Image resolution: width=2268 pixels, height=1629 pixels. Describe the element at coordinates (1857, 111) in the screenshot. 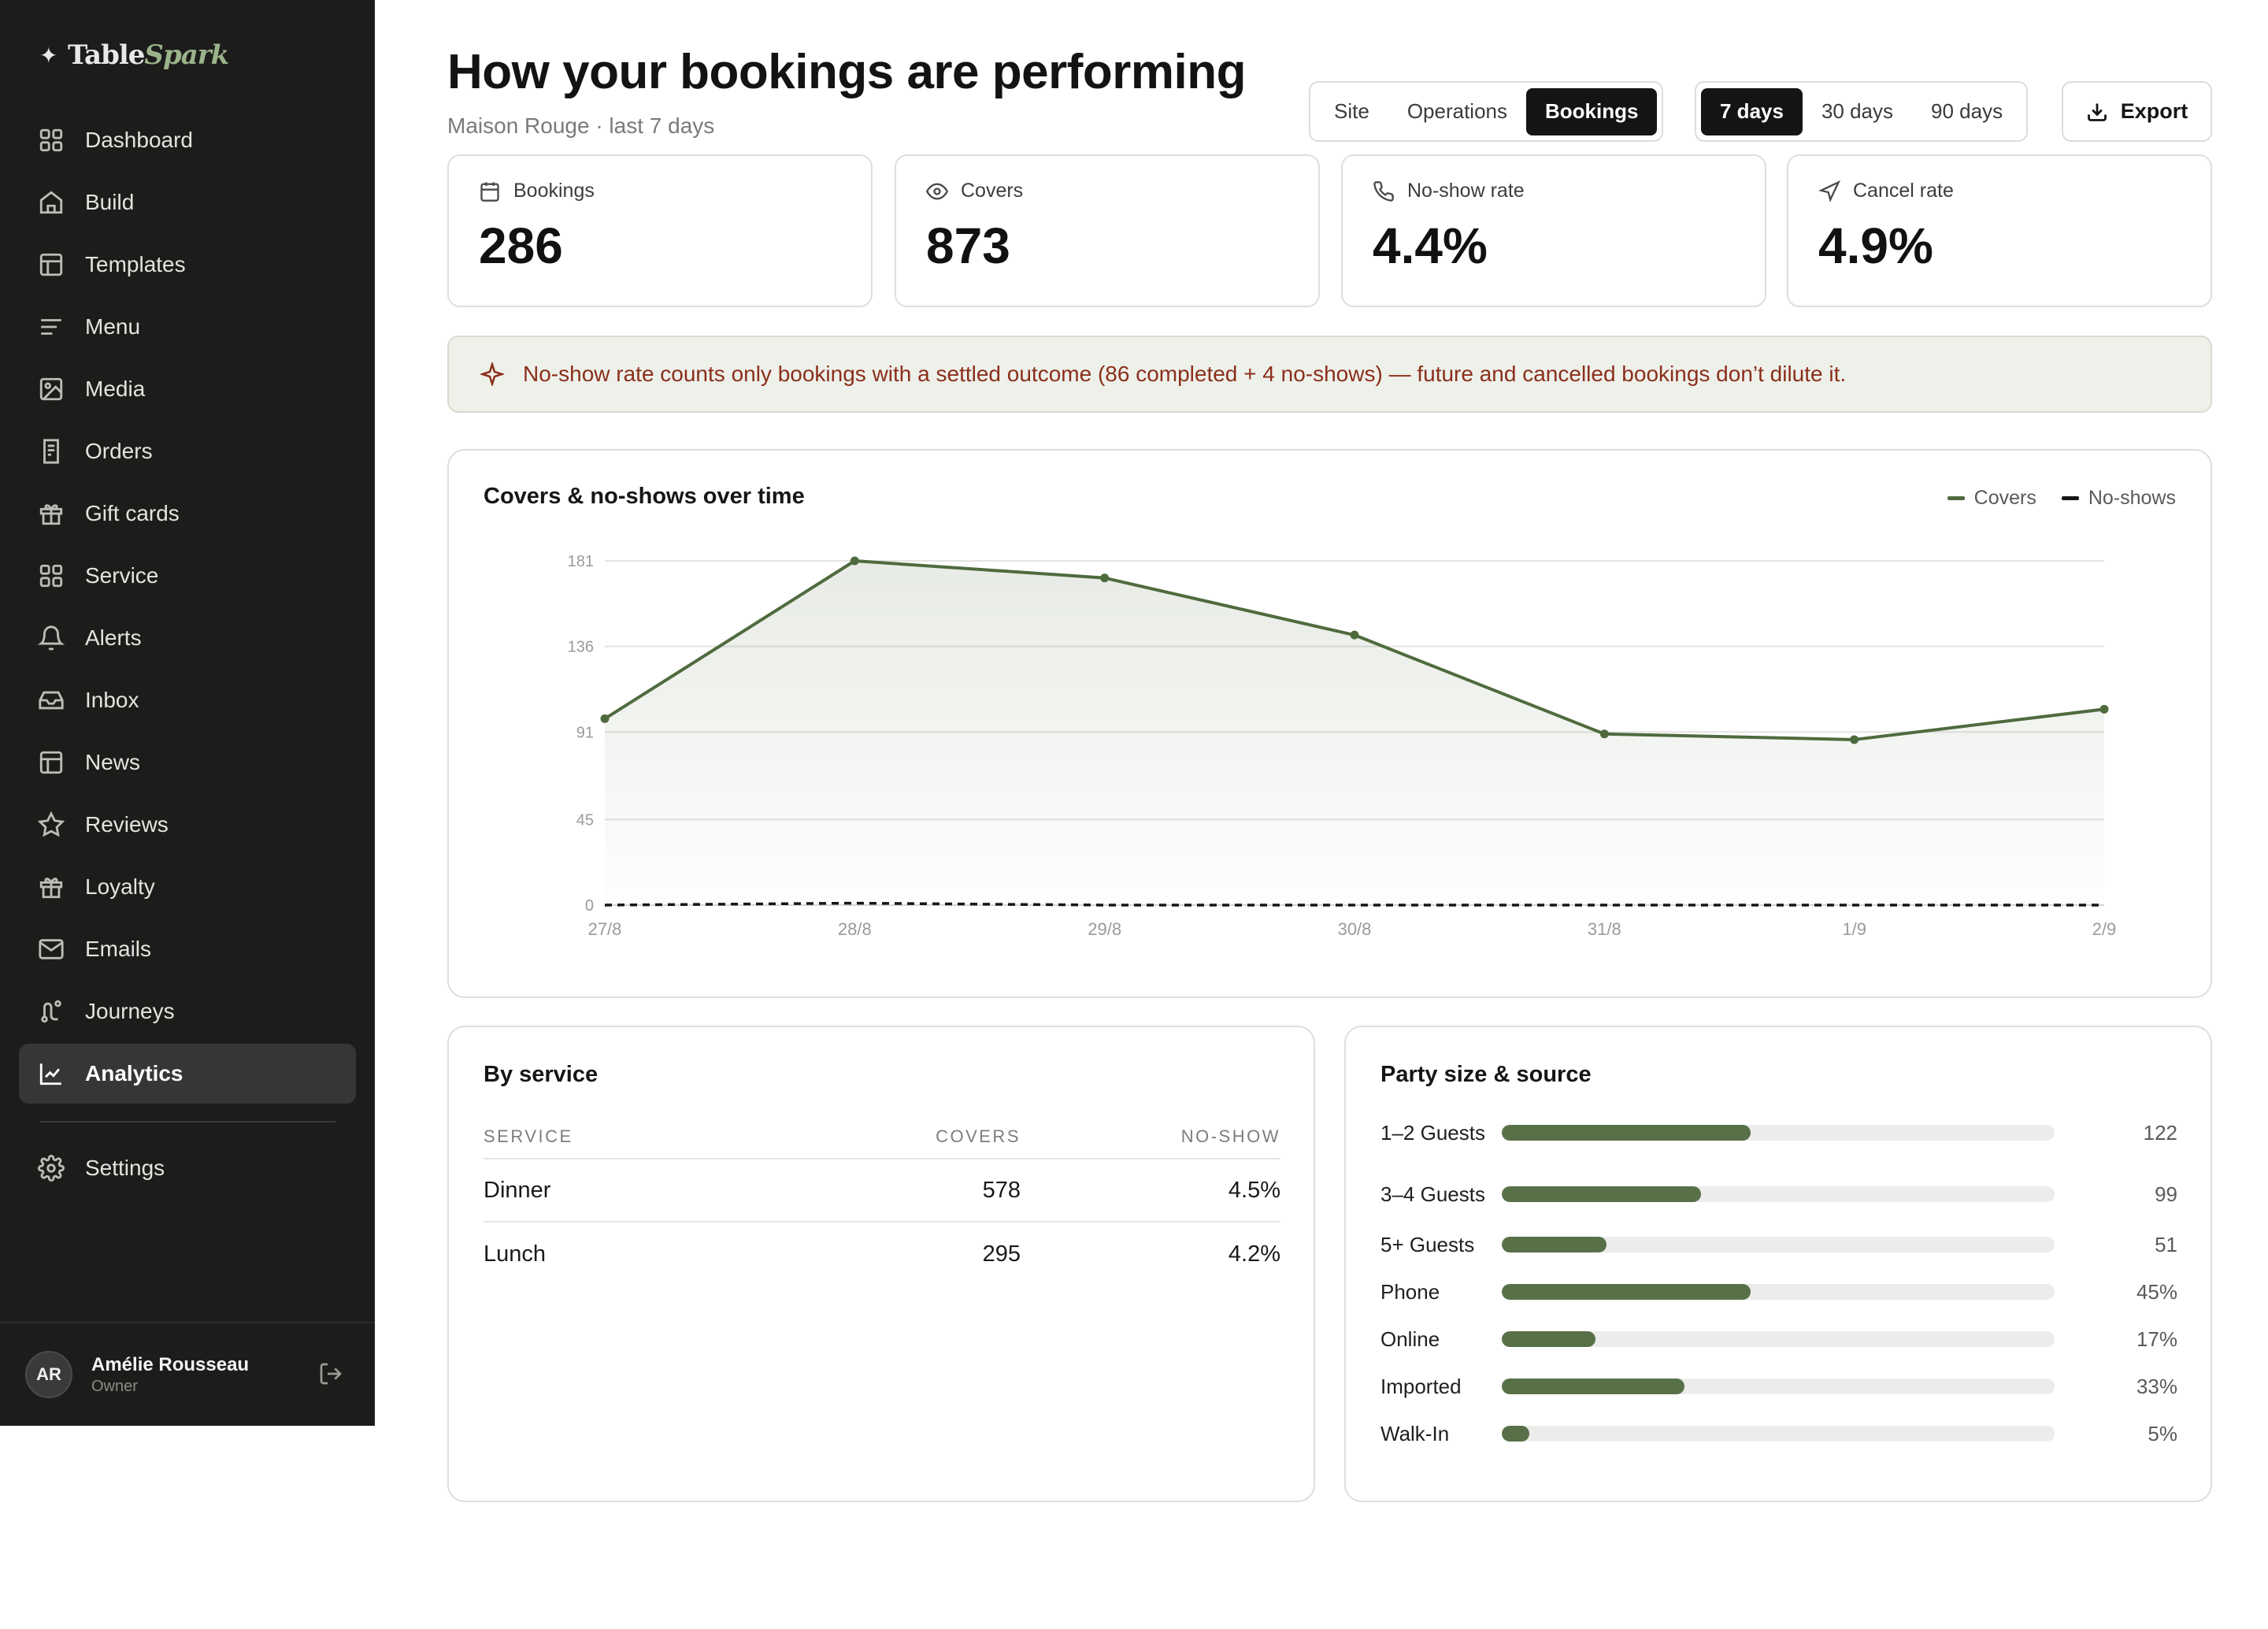

I see `range-30-days: 30 days` at that location.